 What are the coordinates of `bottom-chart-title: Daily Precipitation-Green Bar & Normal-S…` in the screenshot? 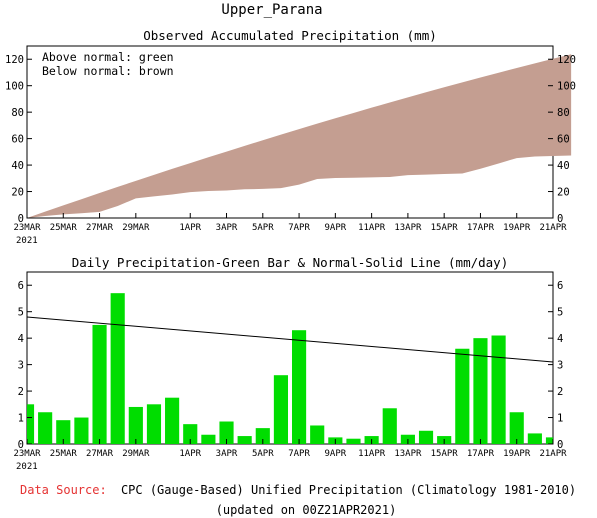 It's located at (290, 262).